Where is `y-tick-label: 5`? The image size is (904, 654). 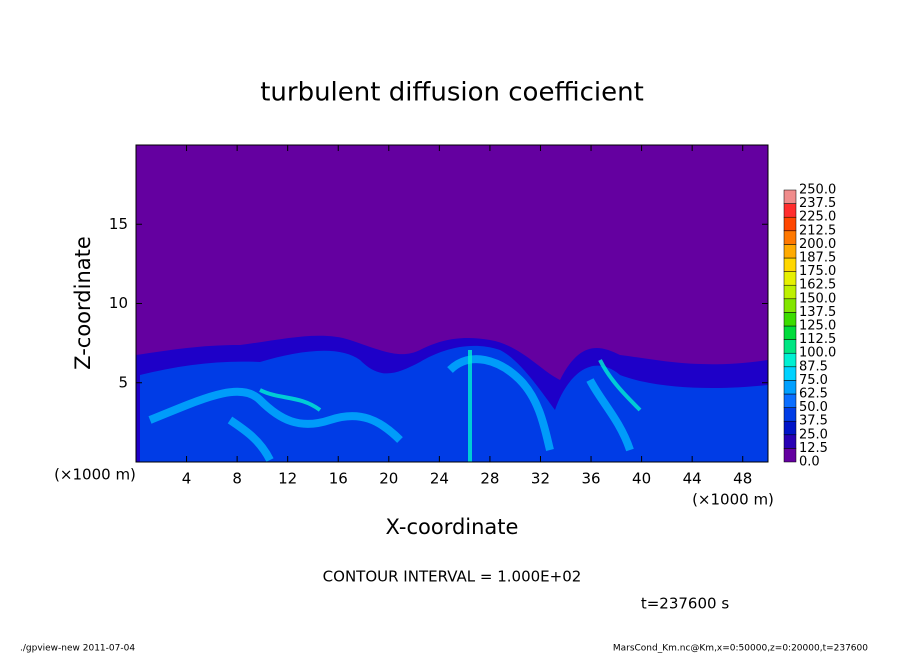
y-tick-label: 5 is located at coordinates (123, 382).